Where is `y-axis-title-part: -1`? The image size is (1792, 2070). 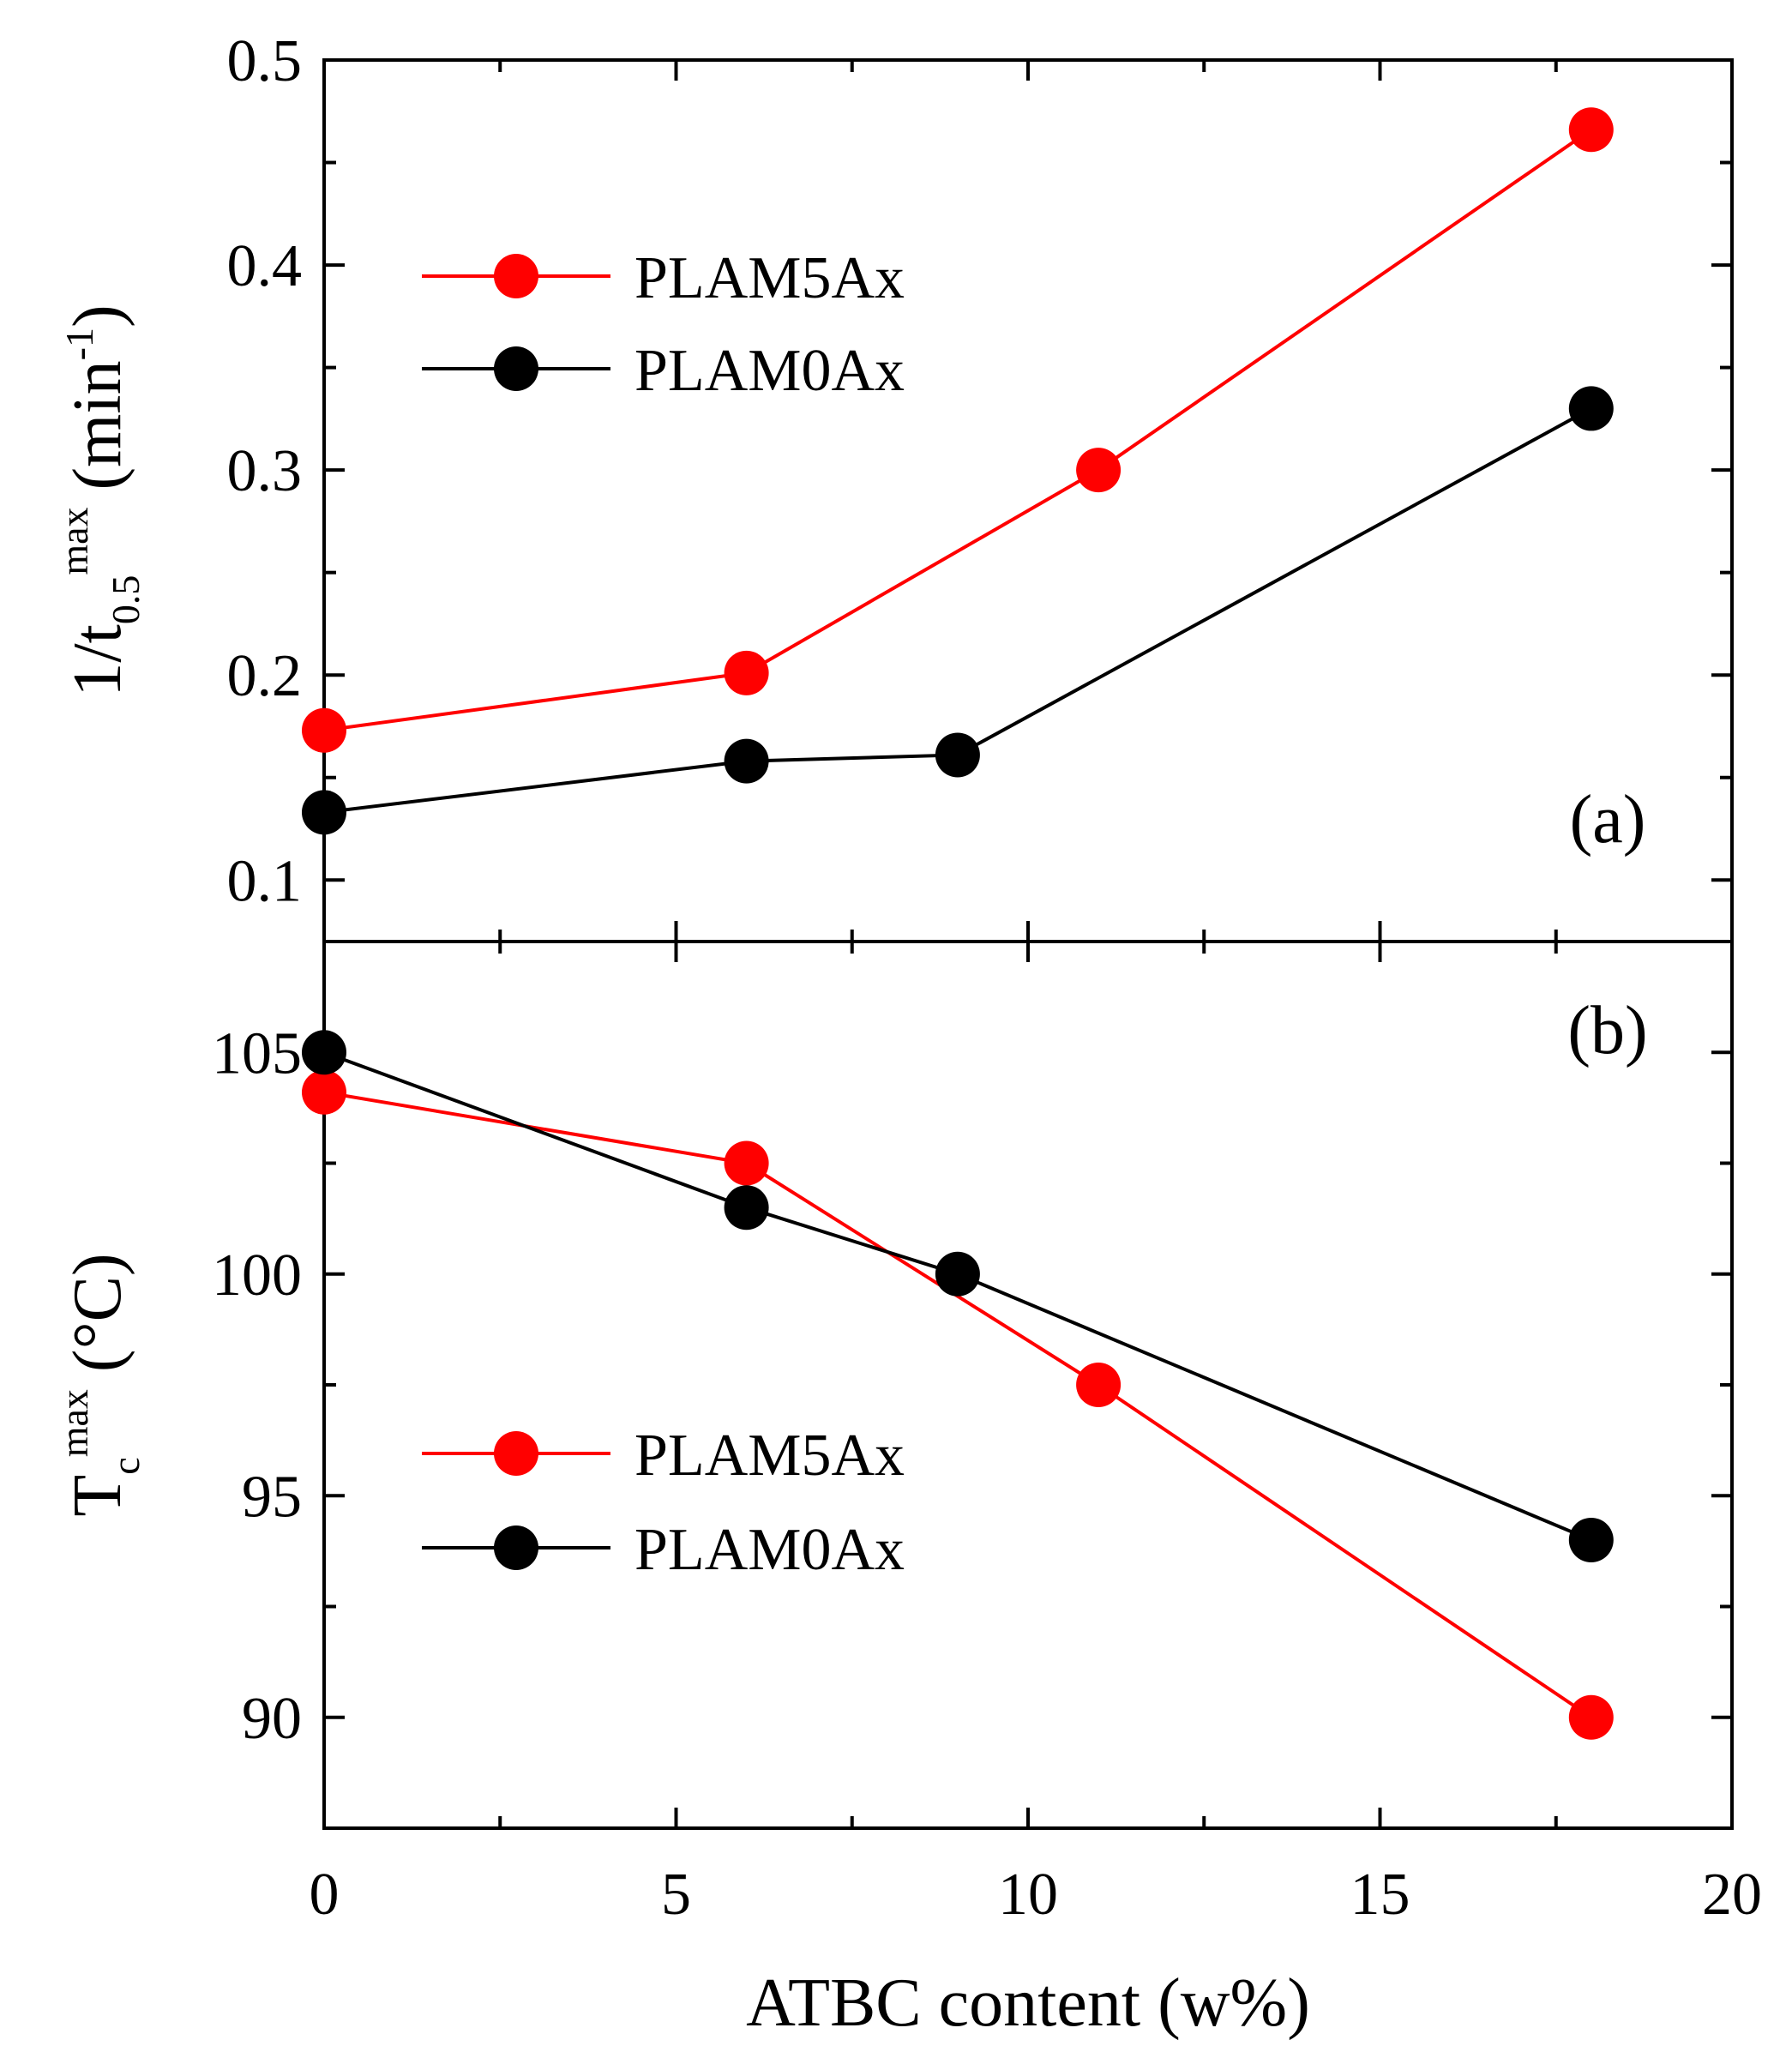 y-axis-title-part: -1 is located at coordinates (79, 344).